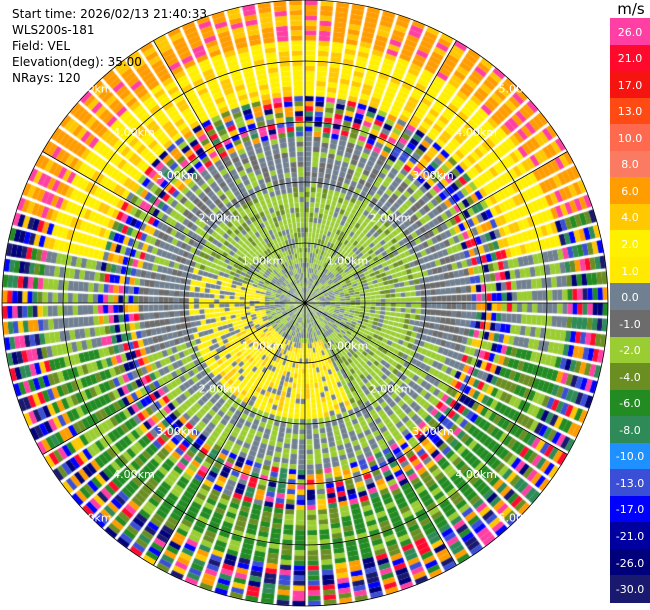 This screenshot has width=650, height=610. I want to click on colorbar-tick-label: 6.0, so click(630, 191).